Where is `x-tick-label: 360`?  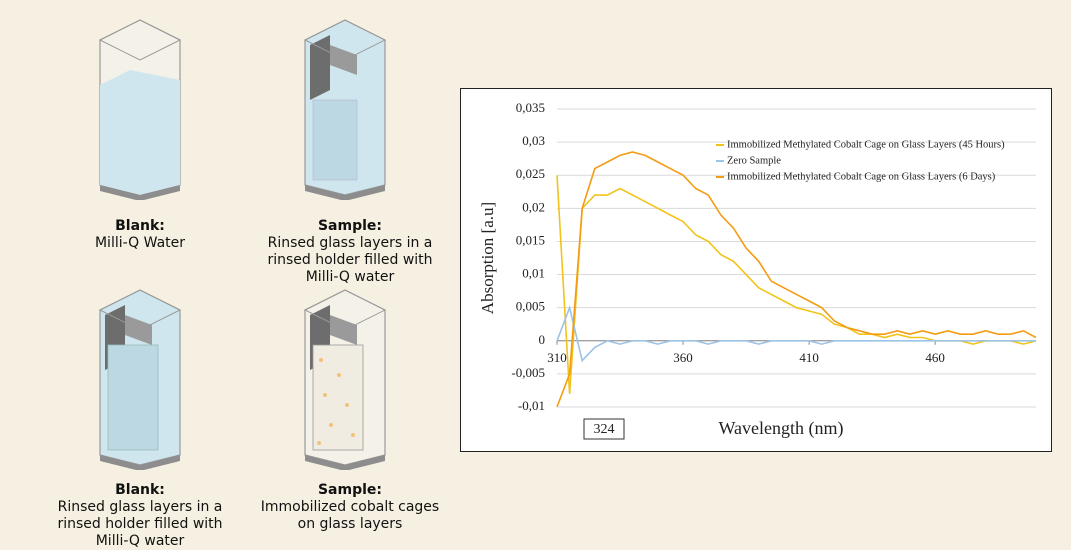
x-tick-label: 360 is located at coordinates (683, 357).